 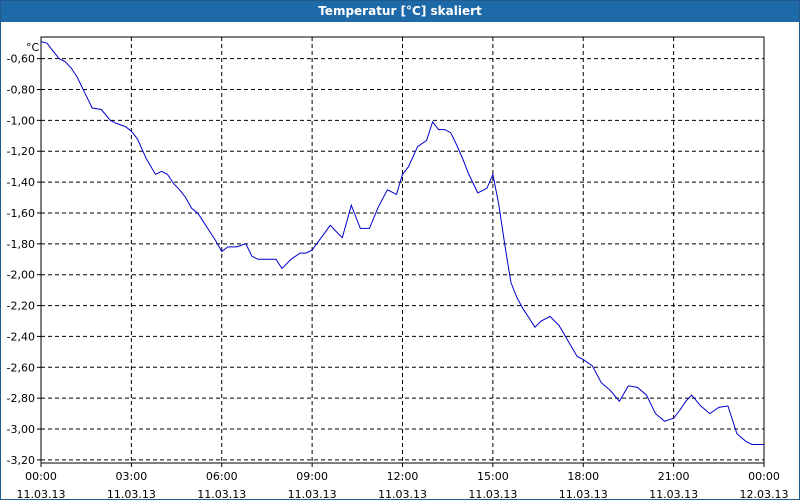 I want to click on y-tick-label: -3,20, so click(x=21, y=460).